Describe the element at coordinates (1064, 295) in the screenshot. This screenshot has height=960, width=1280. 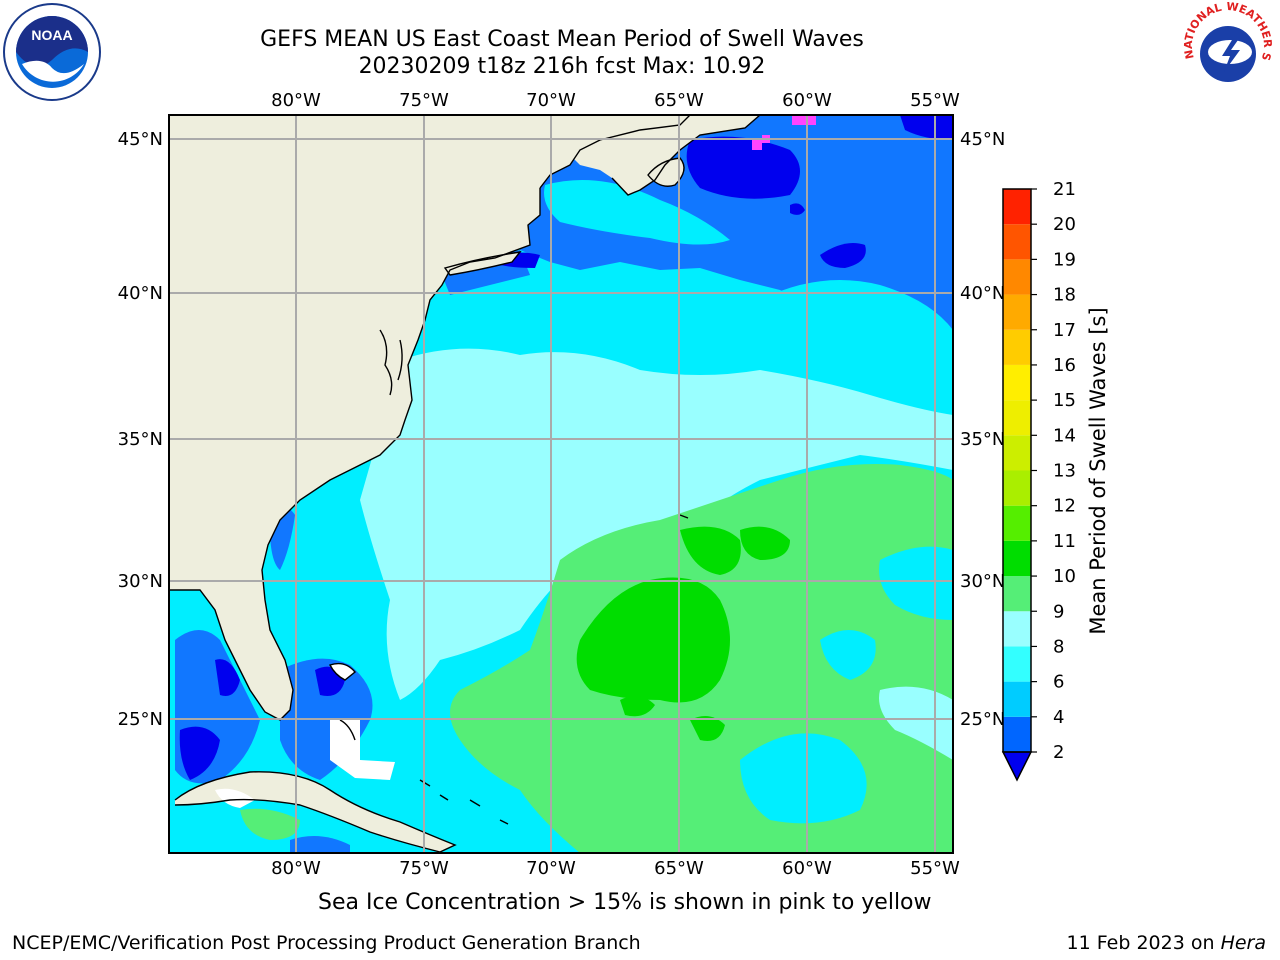
I see `colorbar-tick-label: 18` at that location.